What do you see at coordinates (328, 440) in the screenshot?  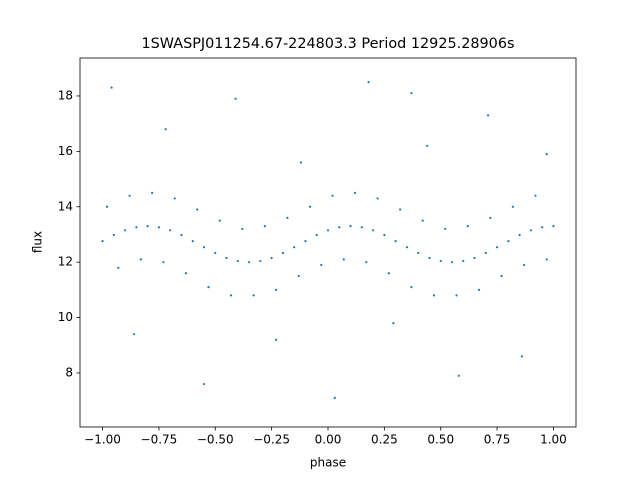 I see `x-tick-label: 0.00` at bounding box center [328, 440].